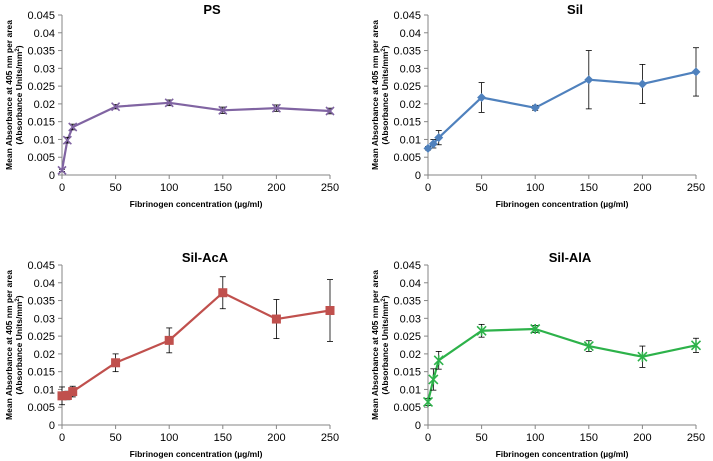  Describe the element at coordinates (570, 257) in the screenshot. I see `chart-title: Sil-AlA` at that location.